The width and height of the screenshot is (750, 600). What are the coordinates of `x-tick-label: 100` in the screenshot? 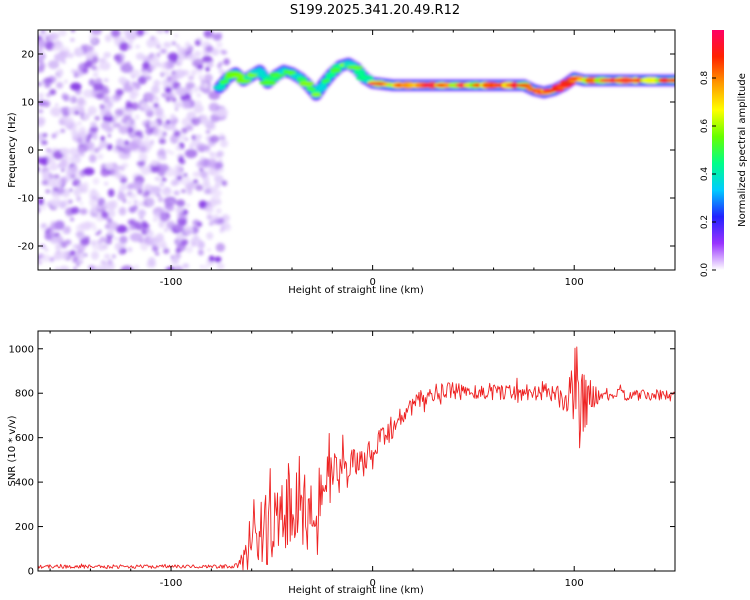 It's located at (574, 282).